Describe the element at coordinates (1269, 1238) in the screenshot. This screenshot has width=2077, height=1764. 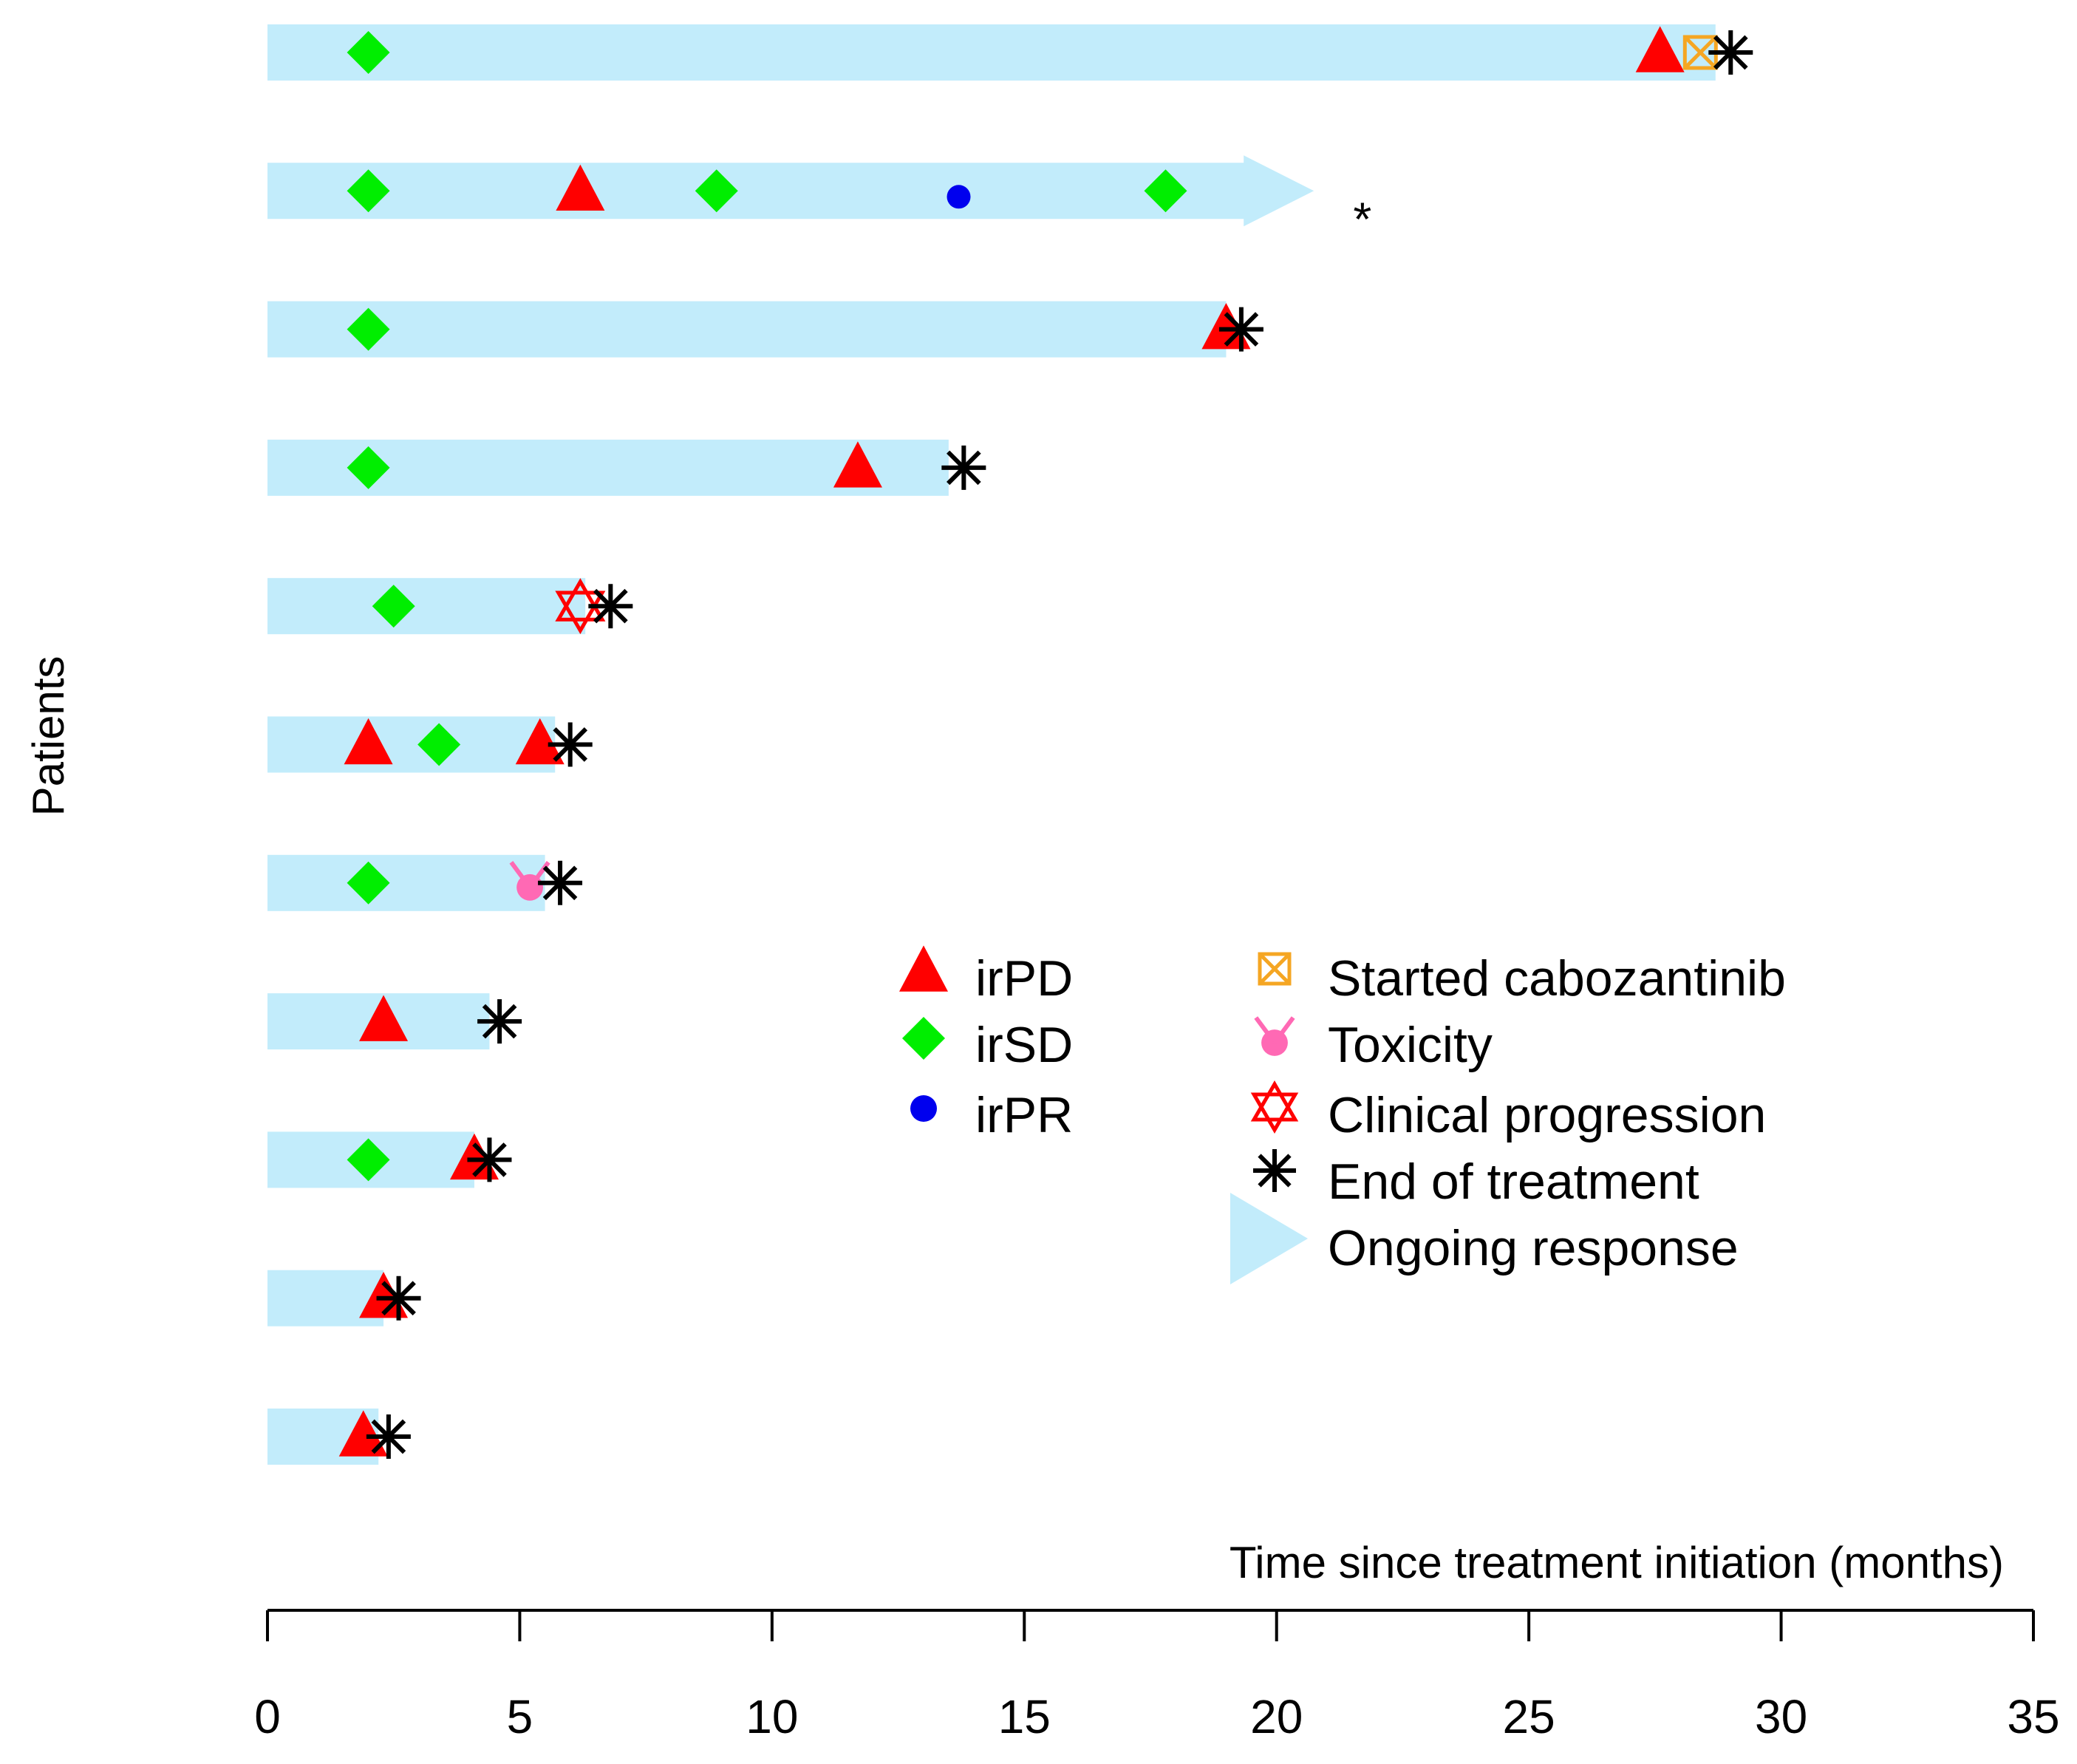
I see `legend-ongoing-icon` at that location.